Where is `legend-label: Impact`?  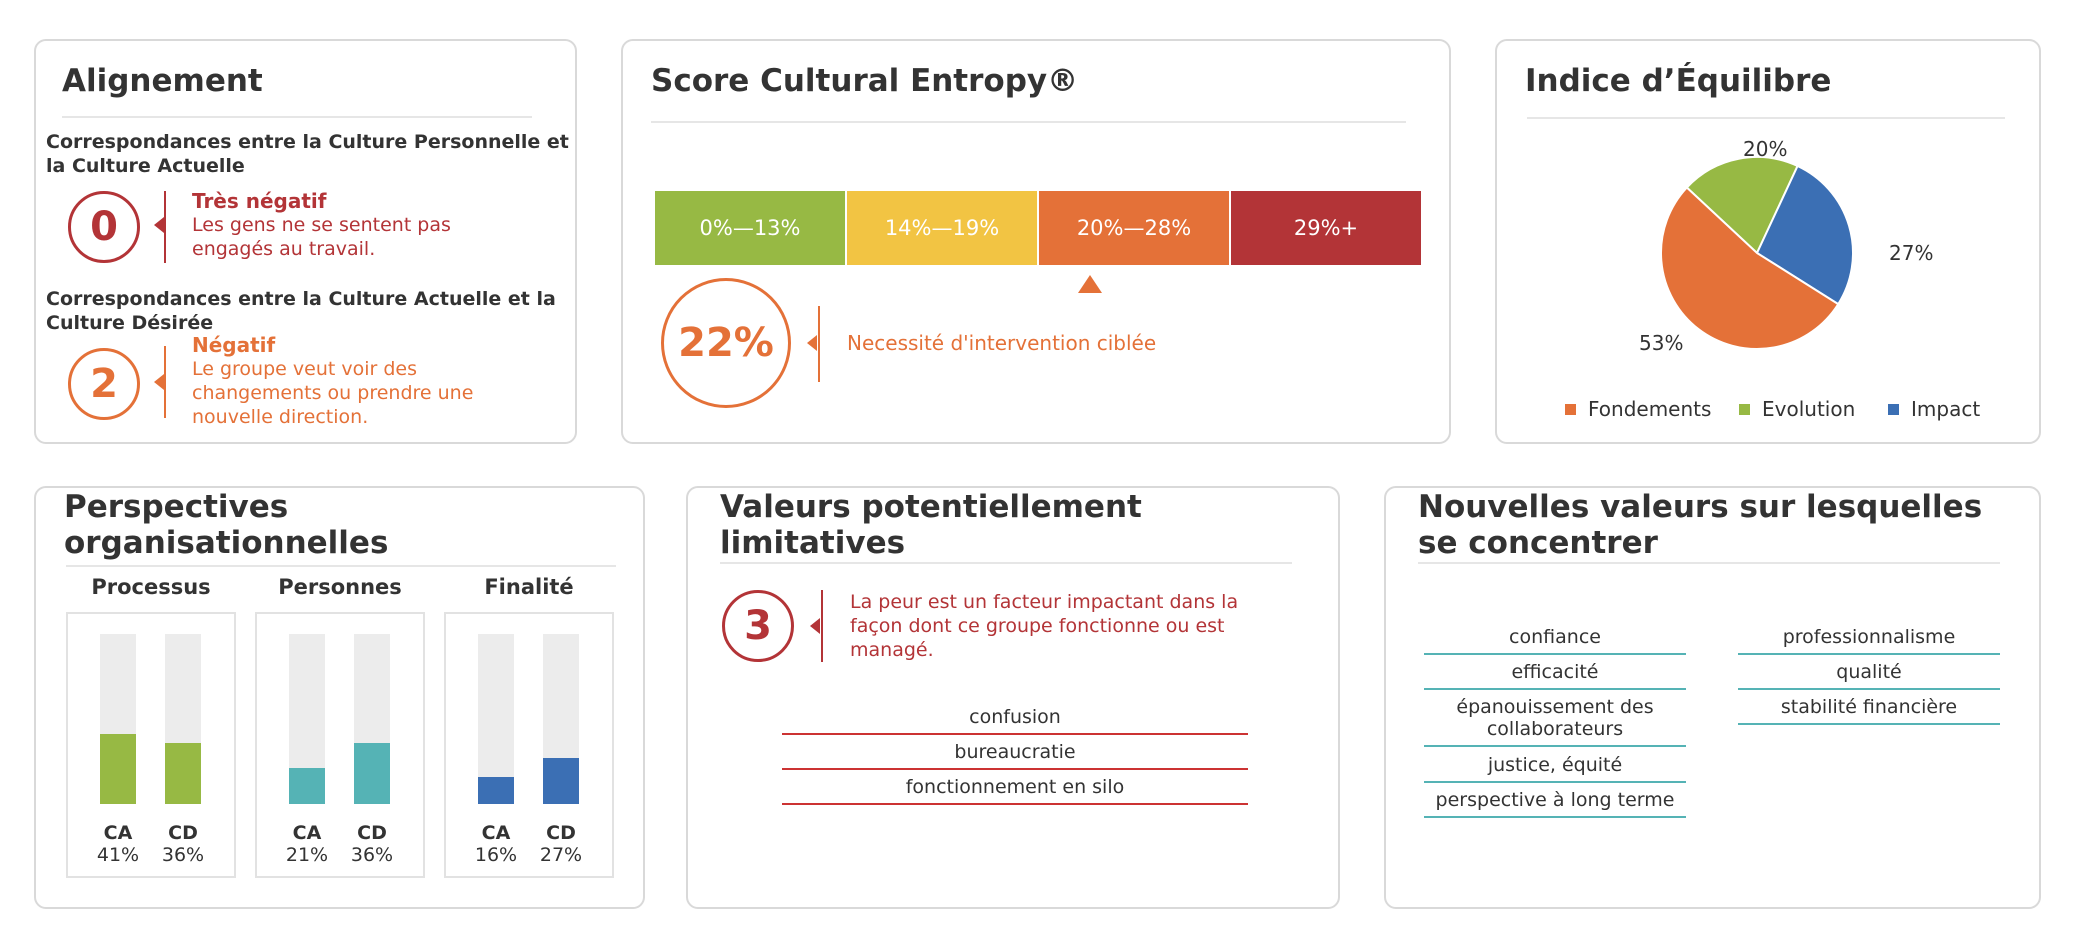
legend-label: Impact is located at coordinates (1946, 409).